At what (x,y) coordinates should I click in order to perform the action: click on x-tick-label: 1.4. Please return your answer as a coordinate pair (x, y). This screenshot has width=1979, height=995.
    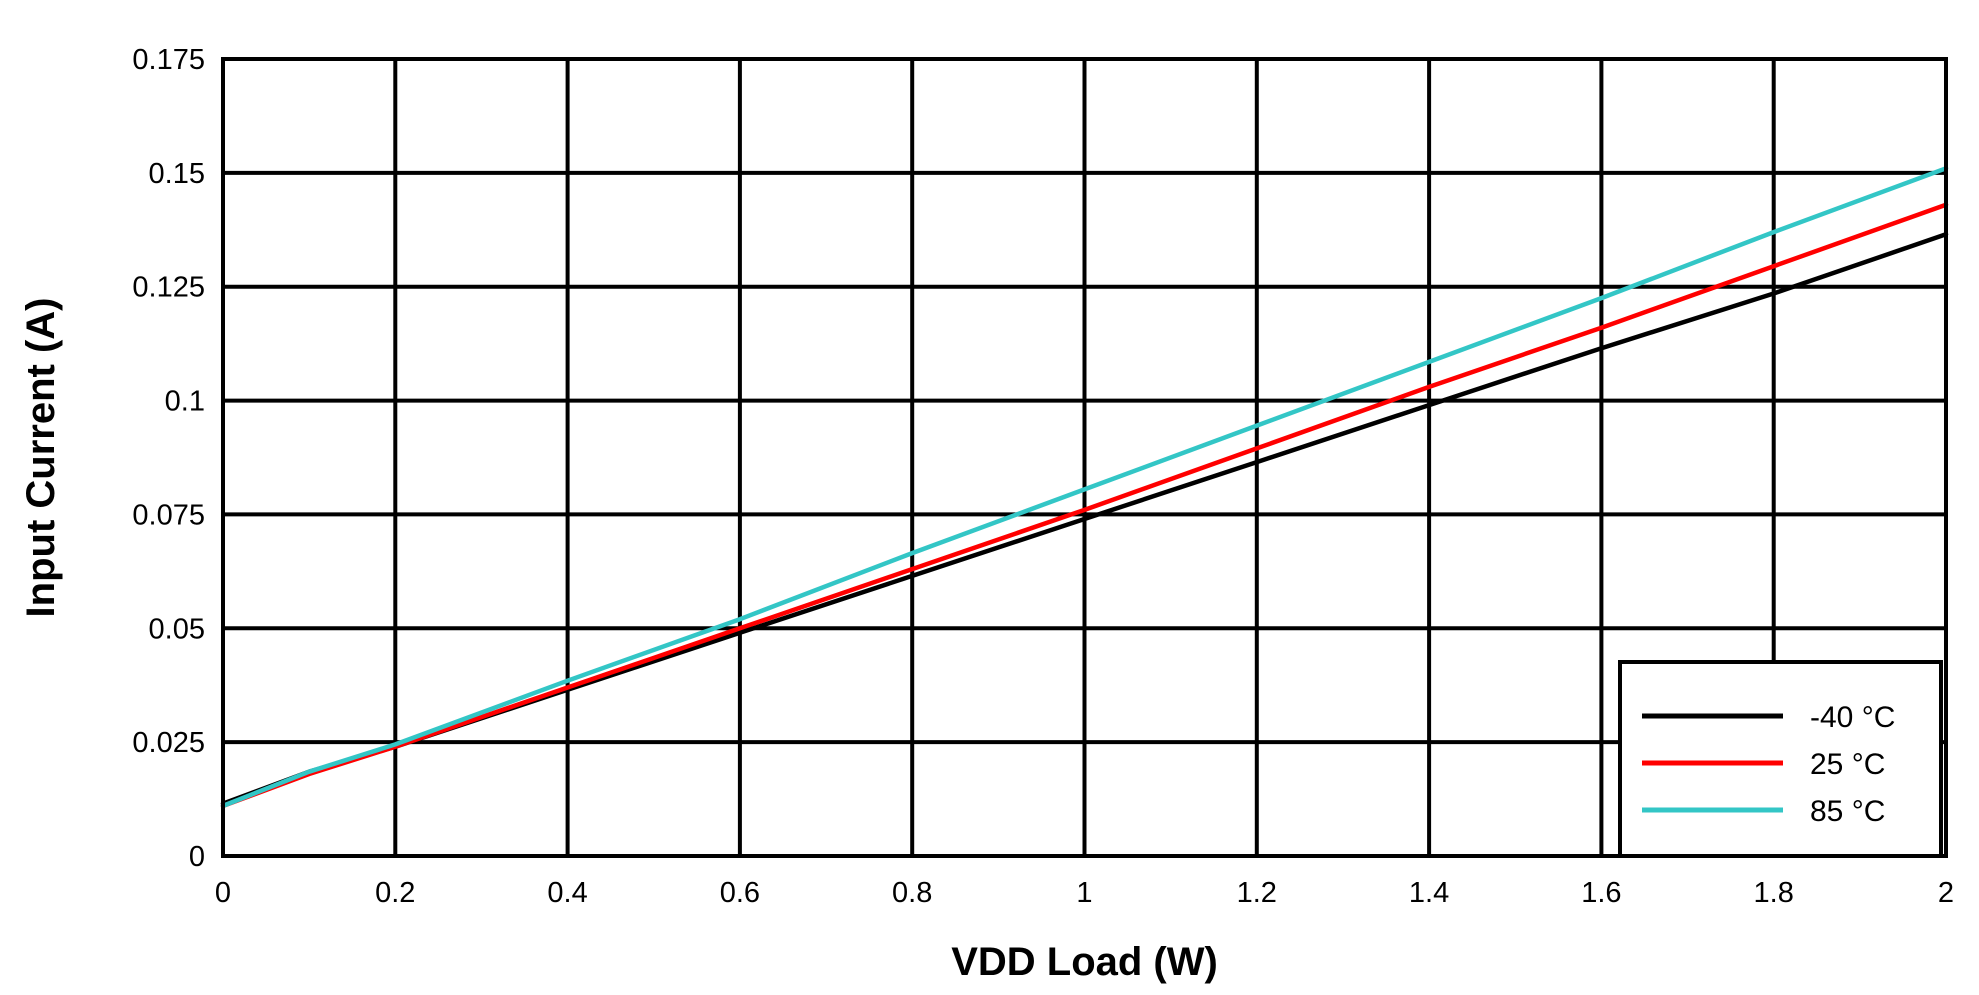
    Looking at the image, I should click on (1429, 893).